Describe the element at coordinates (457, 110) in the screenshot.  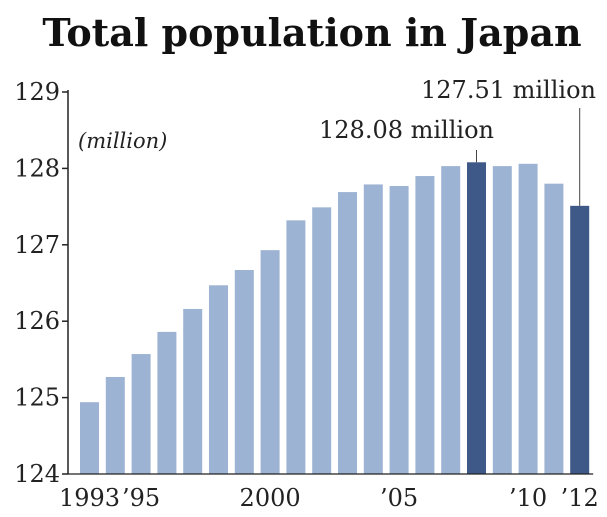
I see `annotations-group: 128.08 million 127.51 million` at that location.